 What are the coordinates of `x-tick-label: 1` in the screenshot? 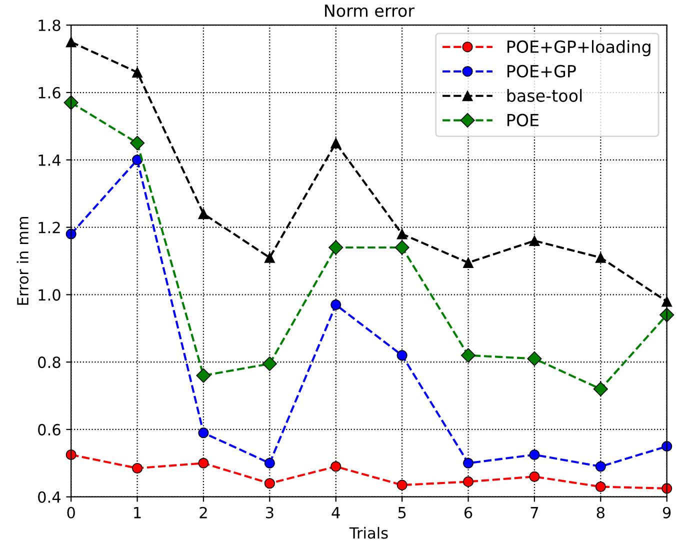 It's located at (137, 512).